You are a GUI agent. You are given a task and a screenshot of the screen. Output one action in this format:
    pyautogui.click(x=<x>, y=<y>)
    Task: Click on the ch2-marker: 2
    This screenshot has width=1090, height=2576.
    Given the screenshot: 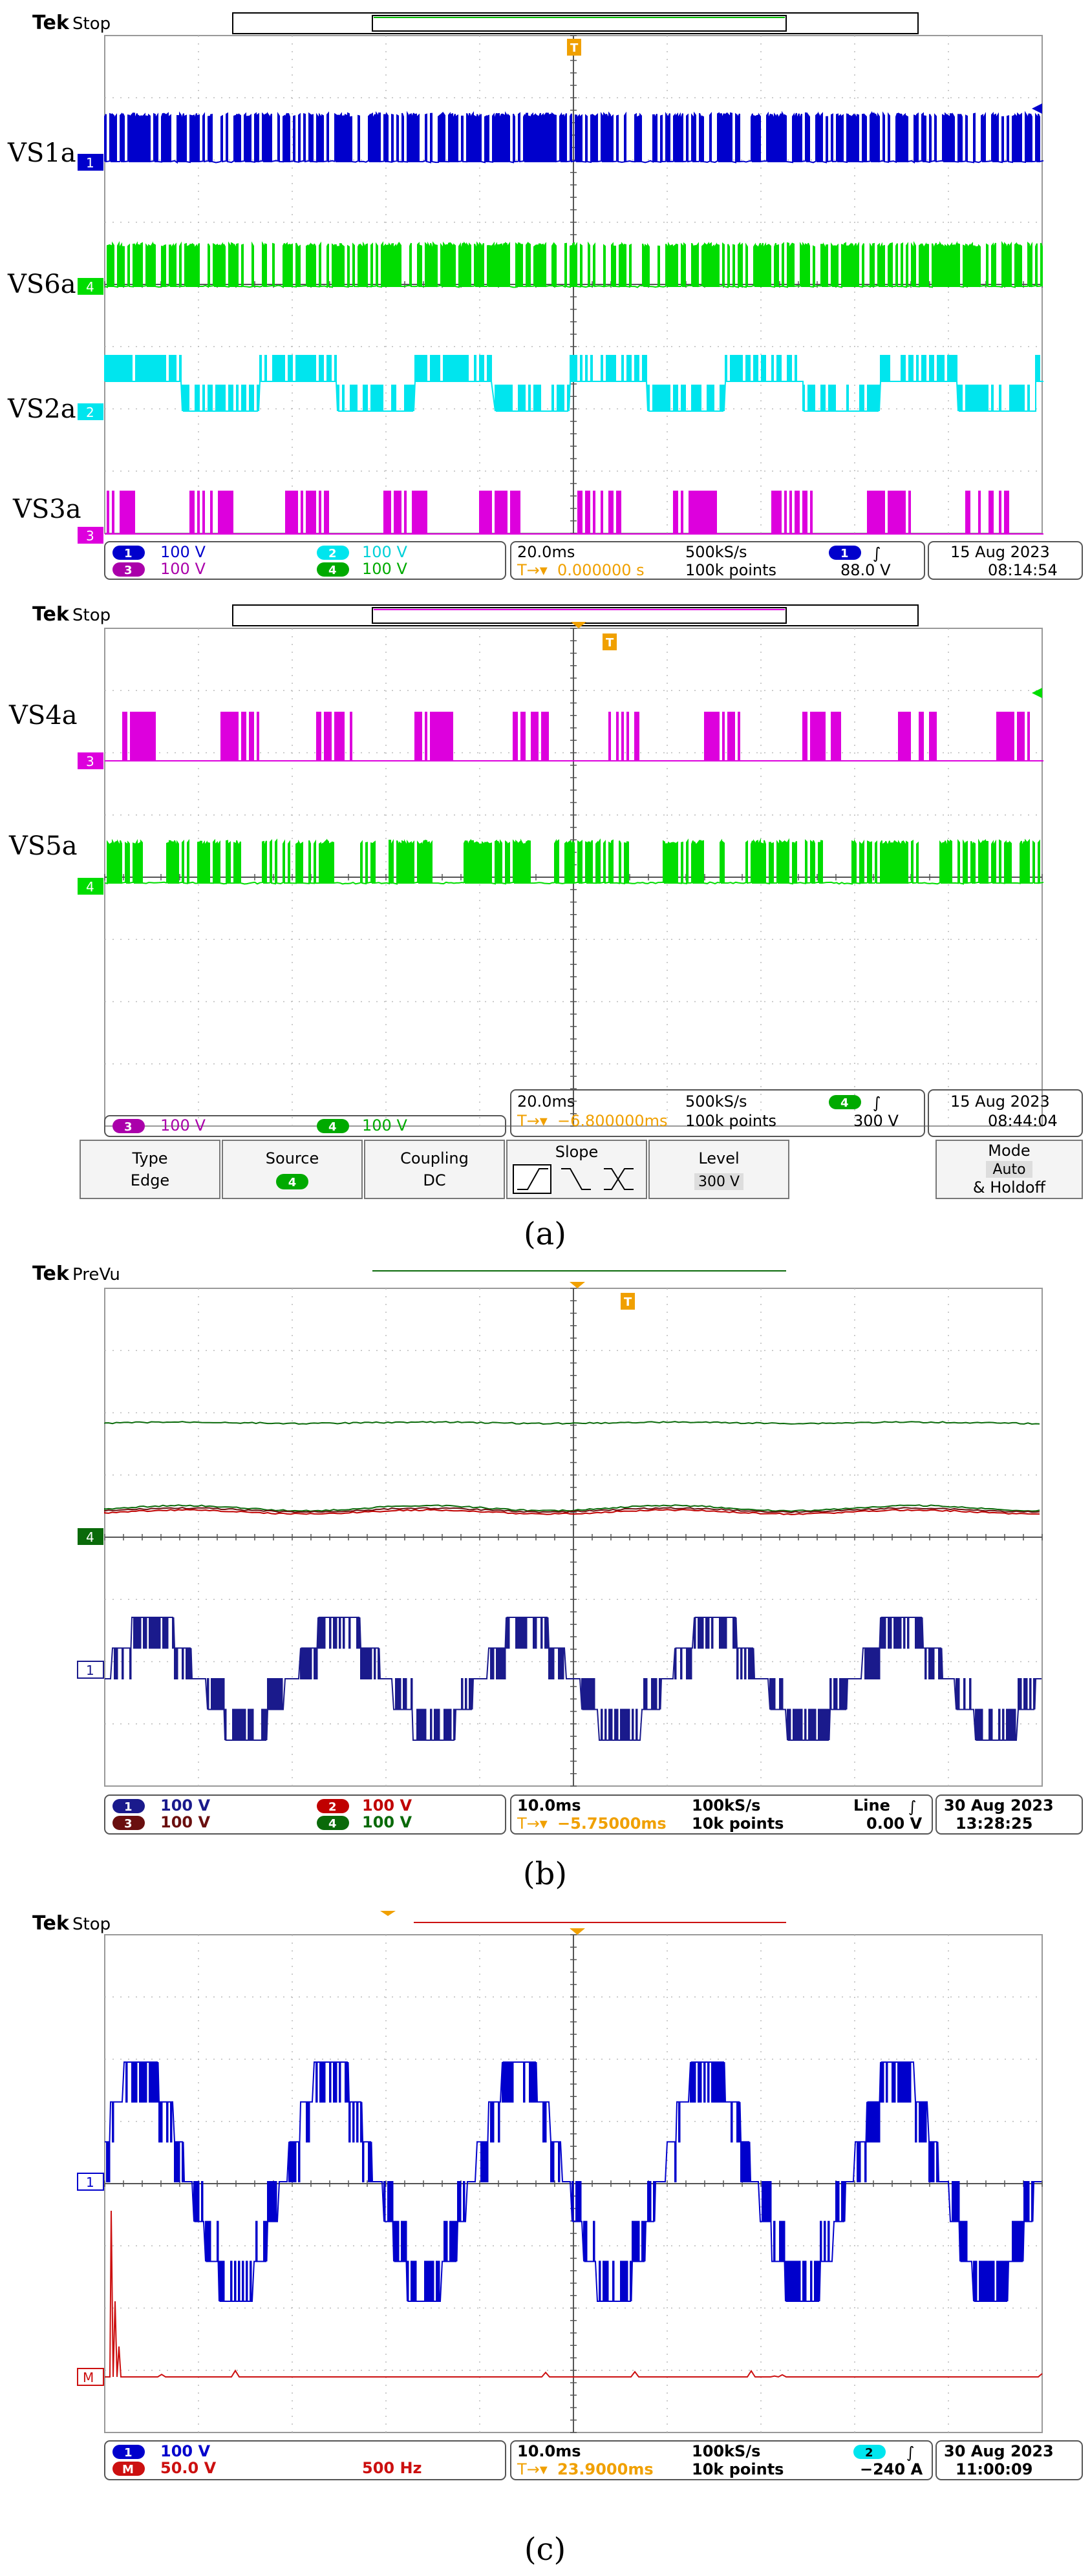 What is the action you would take?
    pyautogui.click(x=90, y=411)
    